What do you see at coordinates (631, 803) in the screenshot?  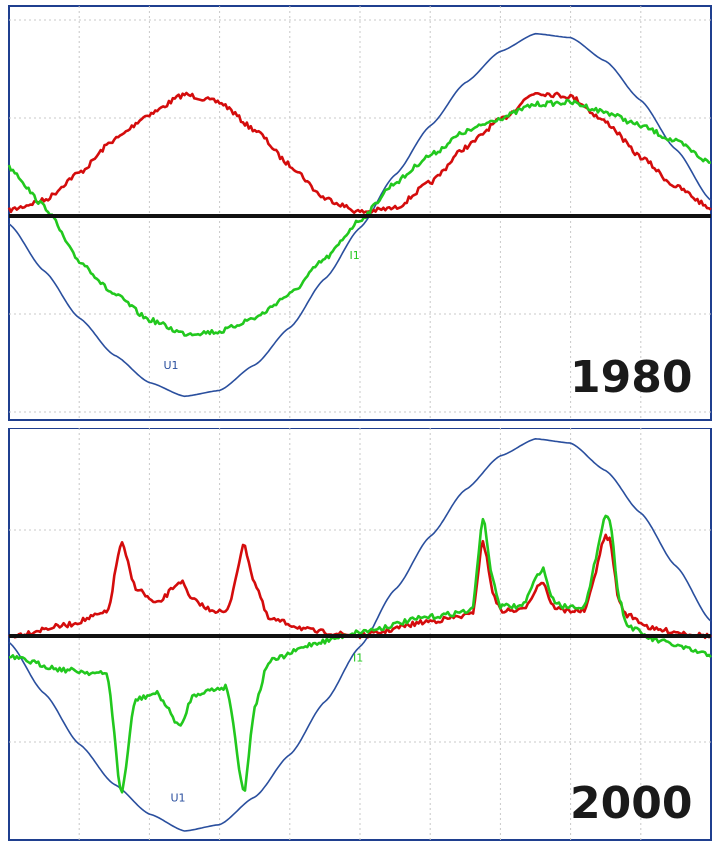 I see `year-label-2000: 2000` at bounding box center [631, 803].